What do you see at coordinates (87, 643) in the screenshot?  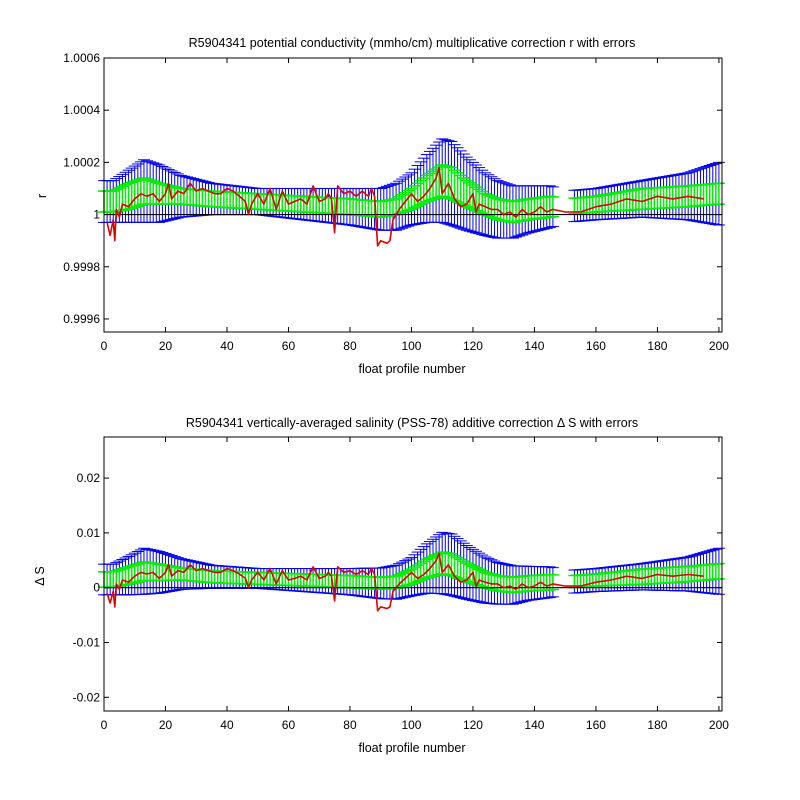 I see `y-tick-label: -0.01` at bounding box center [87, 643].